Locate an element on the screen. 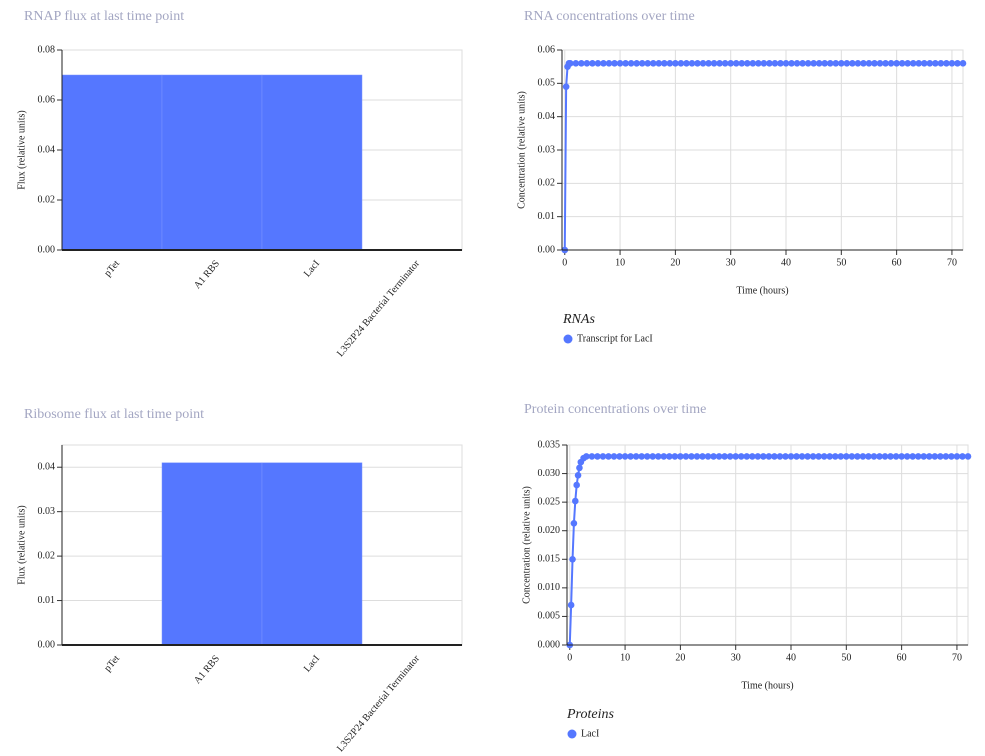  x-tick-label: L3S2P24 Bacterial Terminator is located at coordinates (379, 308).